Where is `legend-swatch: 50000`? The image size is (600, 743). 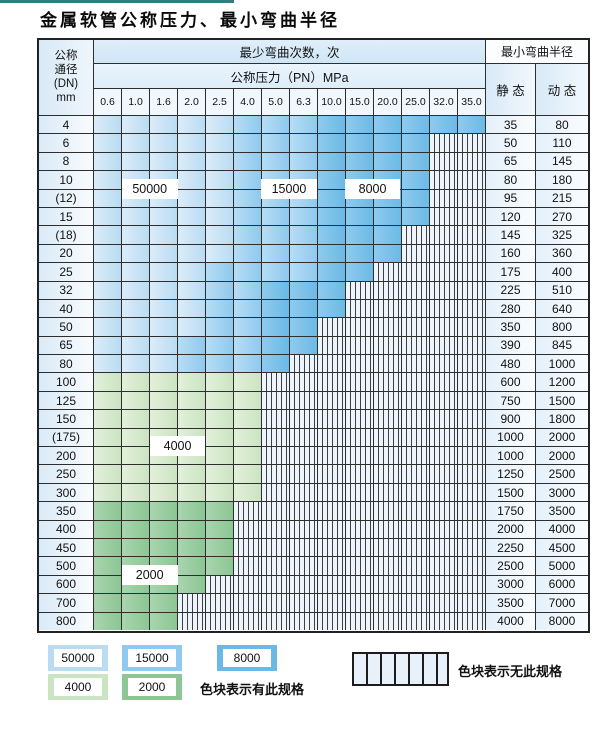 legend-swatch: 50000 is located at coordinates (78, 658).